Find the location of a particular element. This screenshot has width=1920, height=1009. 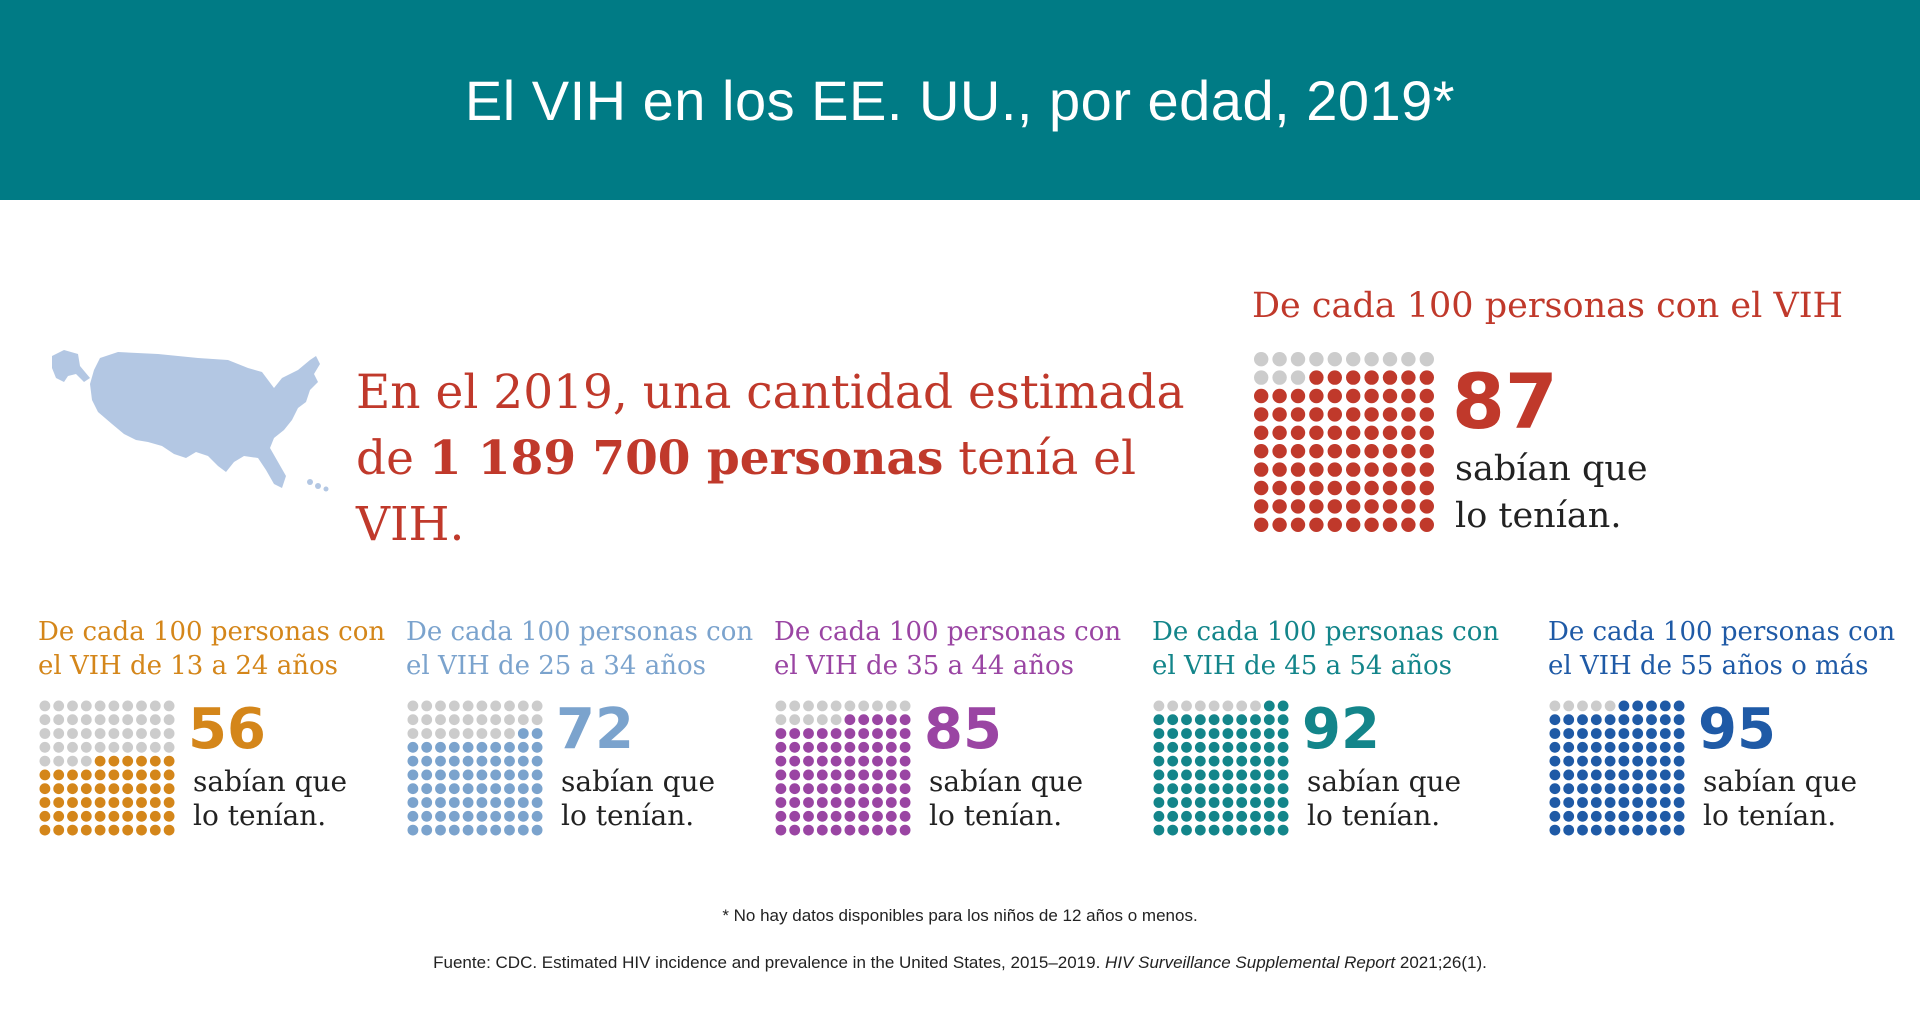

overall-caption: sabían que lo tenían. is located at coordinates (1551, 493).